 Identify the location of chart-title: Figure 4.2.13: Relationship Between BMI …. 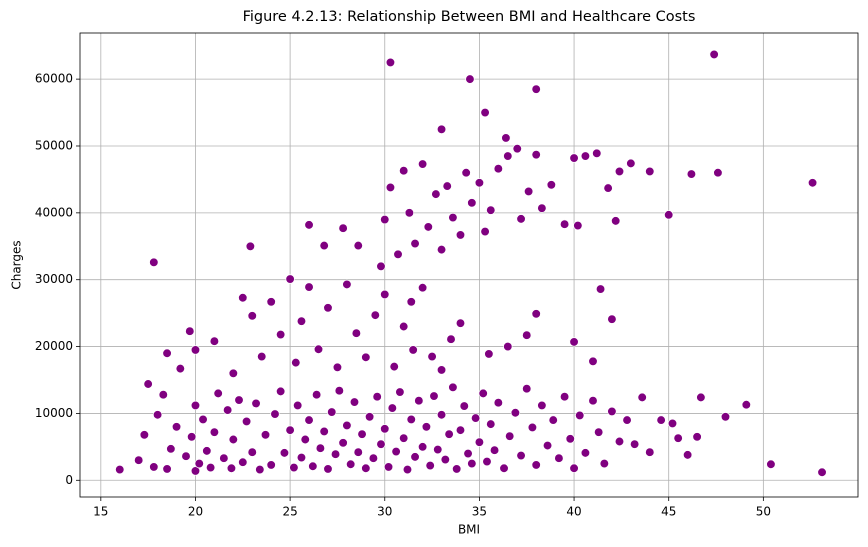
(469, 17).